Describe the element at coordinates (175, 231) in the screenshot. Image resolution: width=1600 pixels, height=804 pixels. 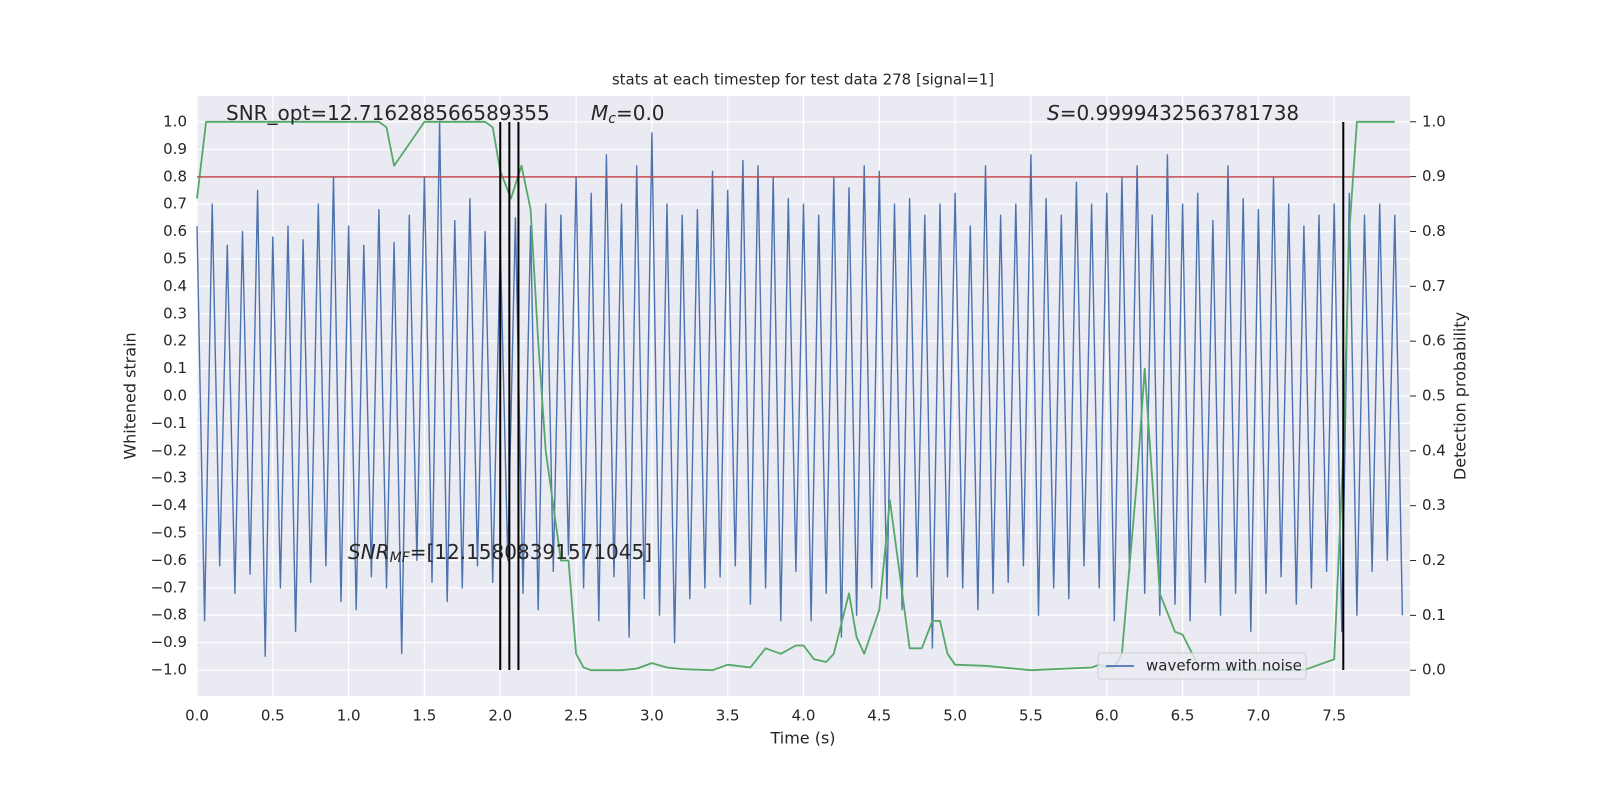
I see `y-tick-label: 0.6` at that location.